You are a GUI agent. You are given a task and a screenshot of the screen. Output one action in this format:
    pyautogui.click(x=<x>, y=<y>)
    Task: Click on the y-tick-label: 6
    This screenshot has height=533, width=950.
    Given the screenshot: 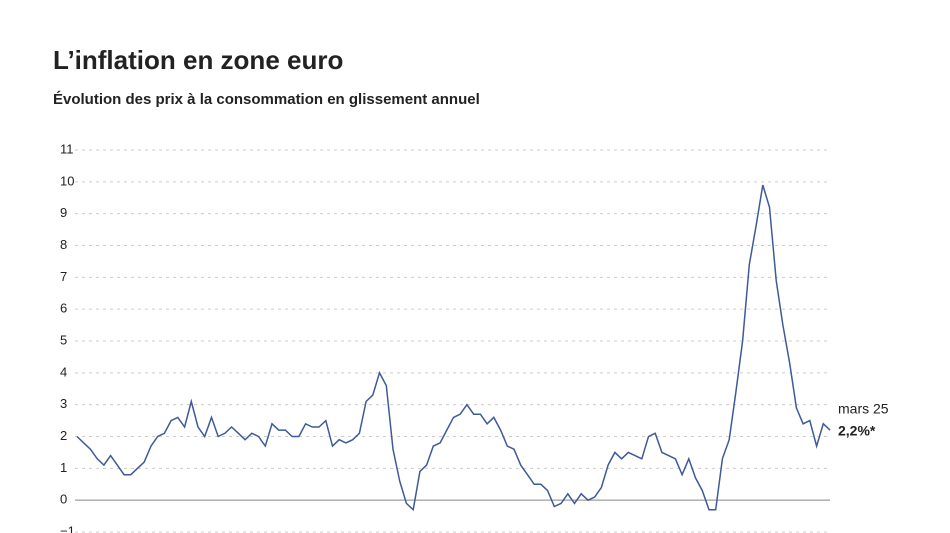 What is the action you would take?
    pyautogui.click(x=63, y=308)
    